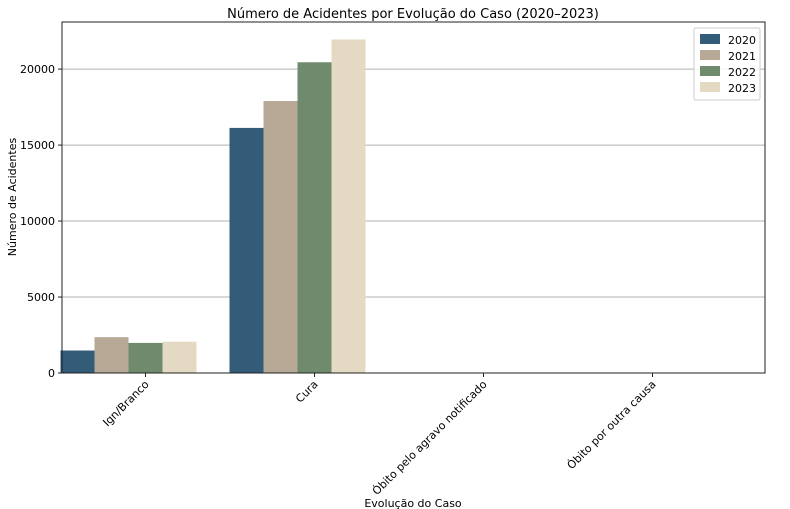  Describe the element at coordinates (37, 69) in the screenshot. I see `y-tick-label: 20000` at that location.